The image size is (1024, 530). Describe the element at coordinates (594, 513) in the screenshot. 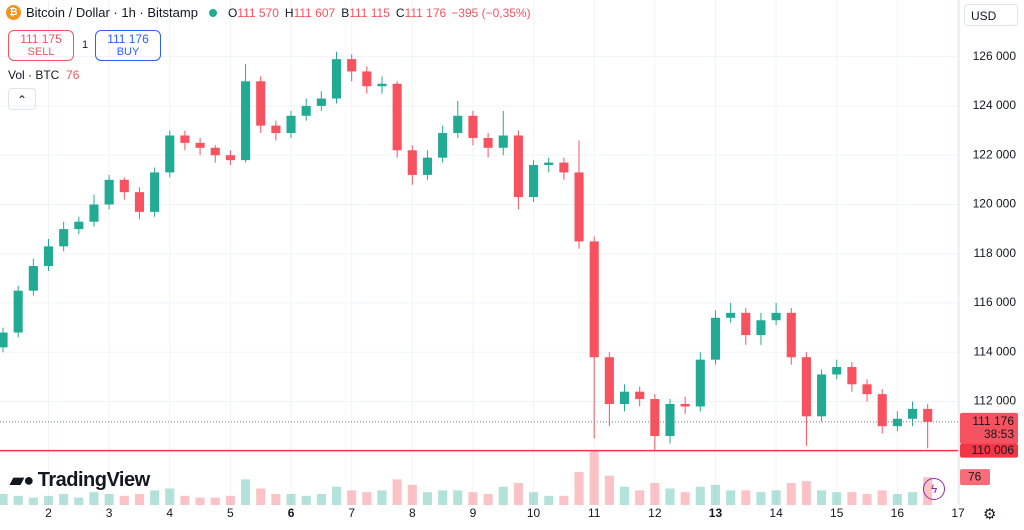

I see `x-tick-label: 11` at that location.